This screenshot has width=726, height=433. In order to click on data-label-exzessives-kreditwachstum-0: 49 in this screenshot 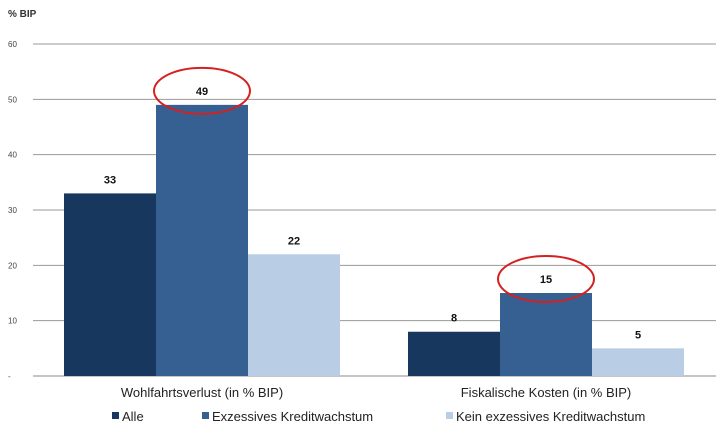, I will do `click(202, 92)`.